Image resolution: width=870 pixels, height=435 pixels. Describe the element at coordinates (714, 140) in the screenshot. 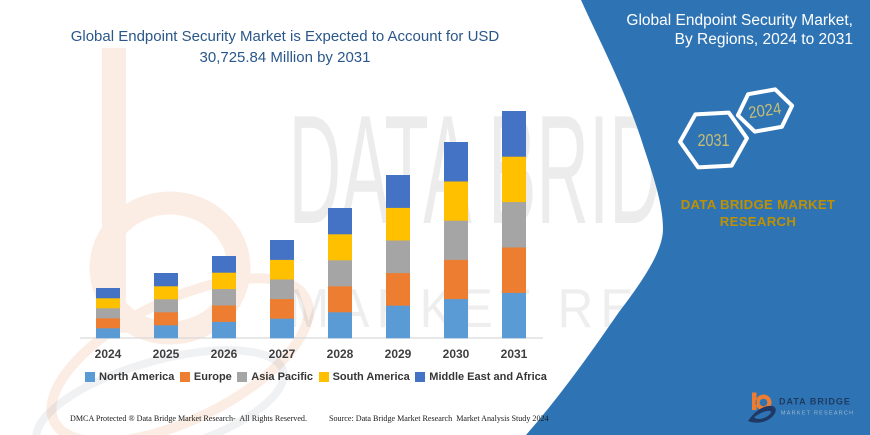

I see `svg-text: 2031` at that location.